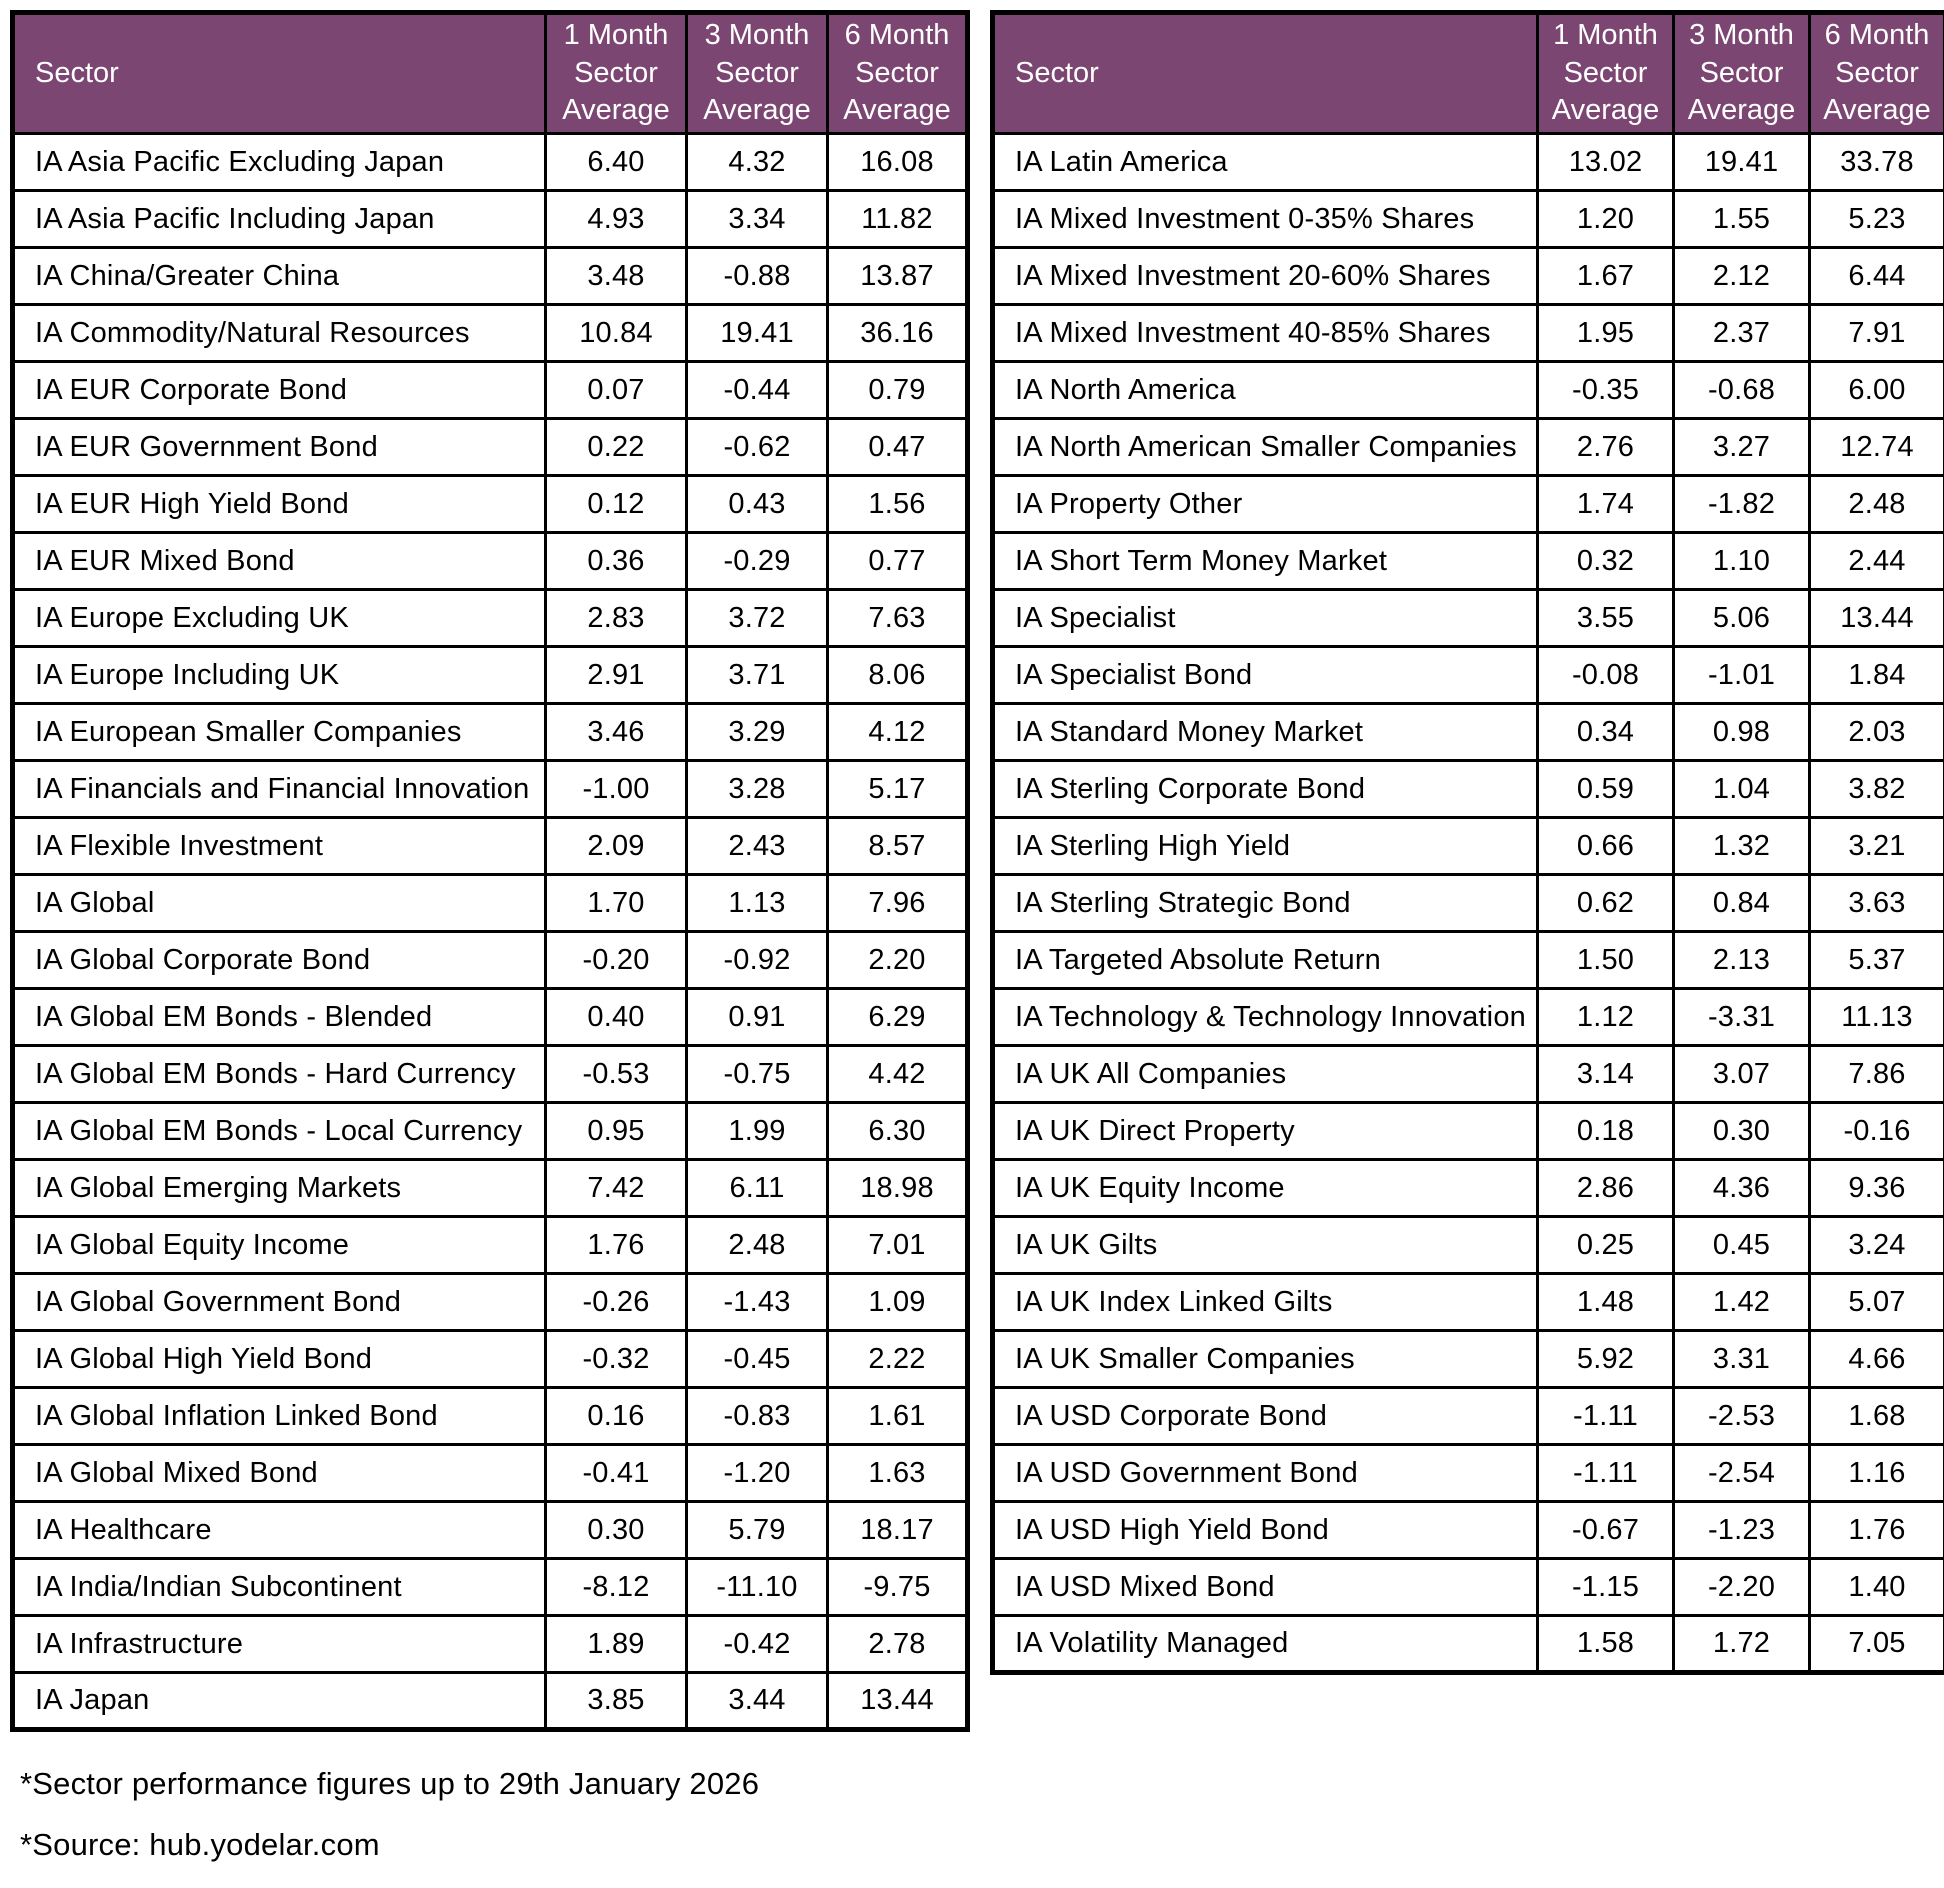 This screenshot has width=1944, height=1888. I want to click on 6-month-value-cell: 3.82, so click(1876, 789).